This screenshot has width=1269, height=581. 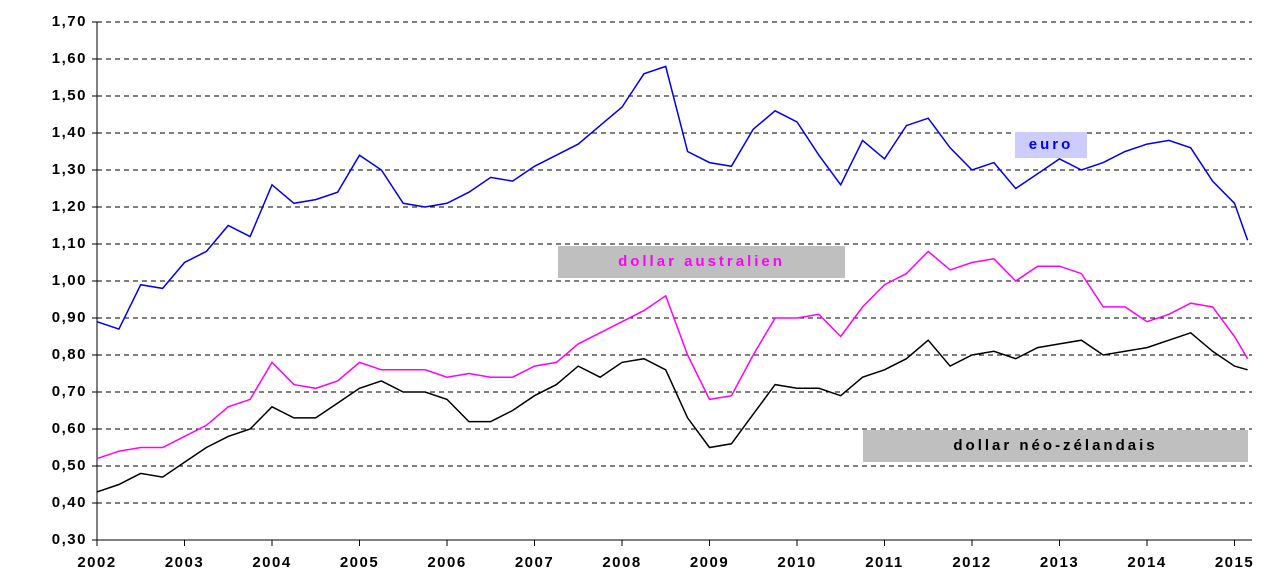 What do you see at coordinates (69, 58) in the screenshot?
I see `y-tick-label: 1,60` at bounding box center [69, 58].